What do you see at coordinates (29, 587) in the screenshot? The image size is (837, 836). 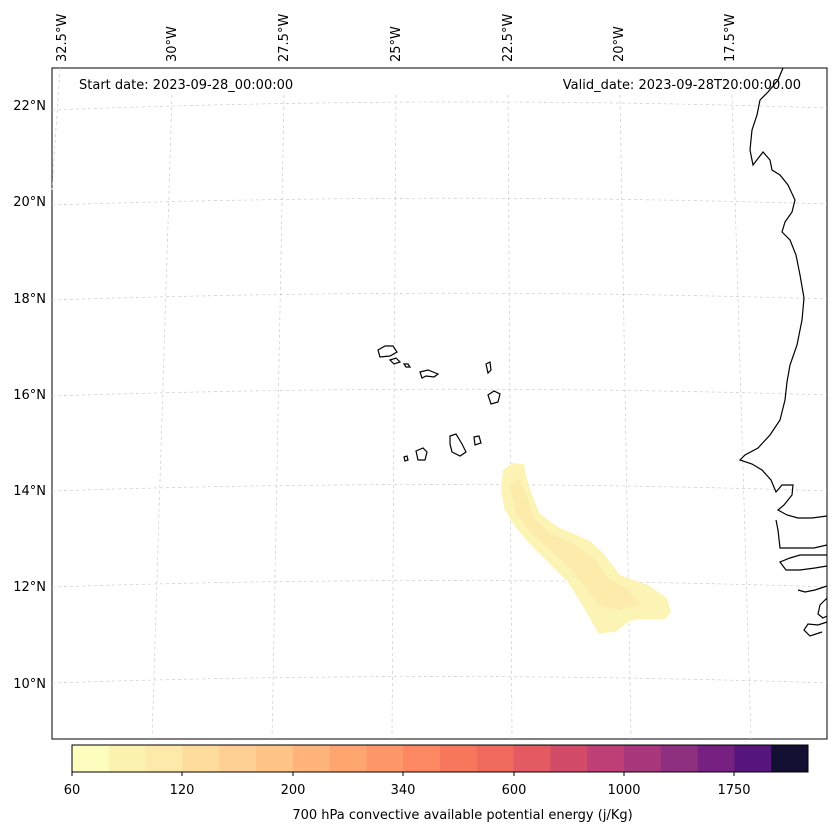 I see `lat-label-12: 12°N` at bounding box center [29, 587].